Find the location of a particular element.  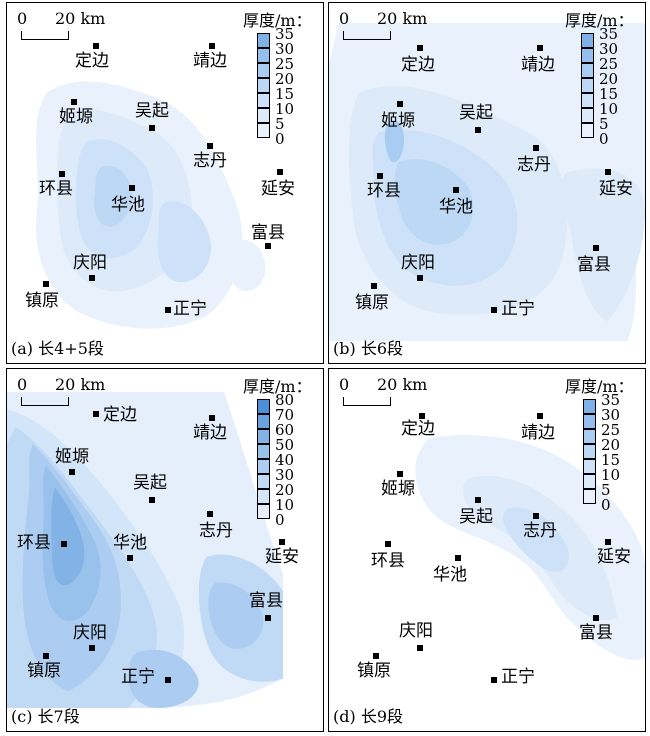

legend-title: 厚度/m： is located at coordinates (599, 20).